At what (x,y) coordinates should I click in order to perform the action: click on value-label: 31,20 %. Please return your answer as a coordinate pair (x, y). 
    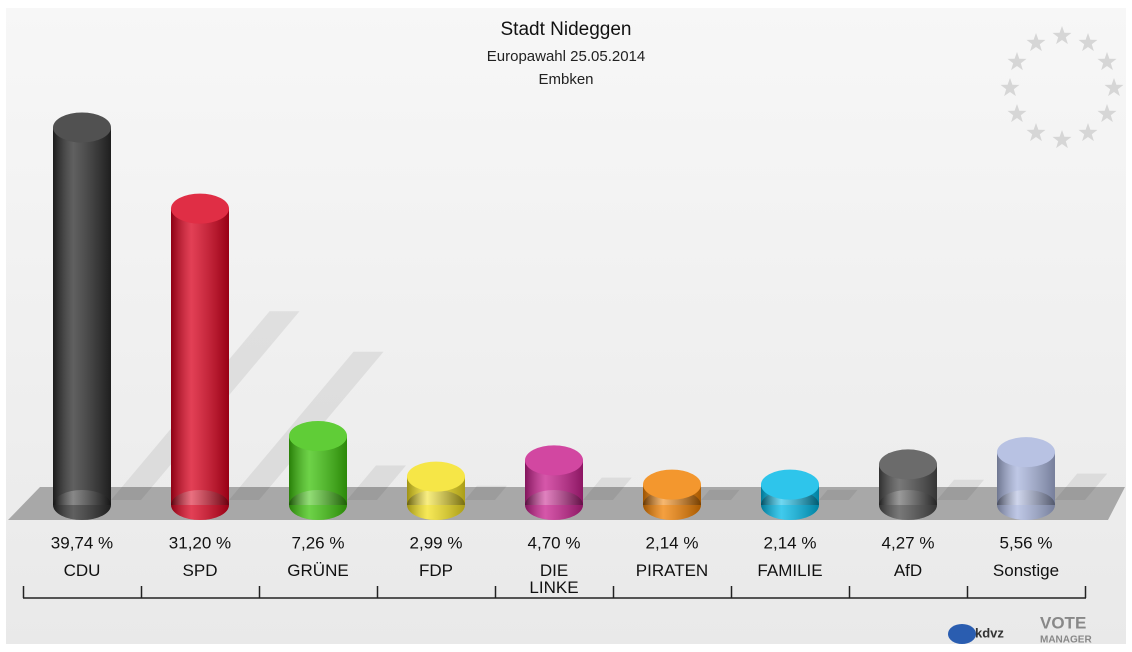
    Looking at the image, I should click on (200, 542).